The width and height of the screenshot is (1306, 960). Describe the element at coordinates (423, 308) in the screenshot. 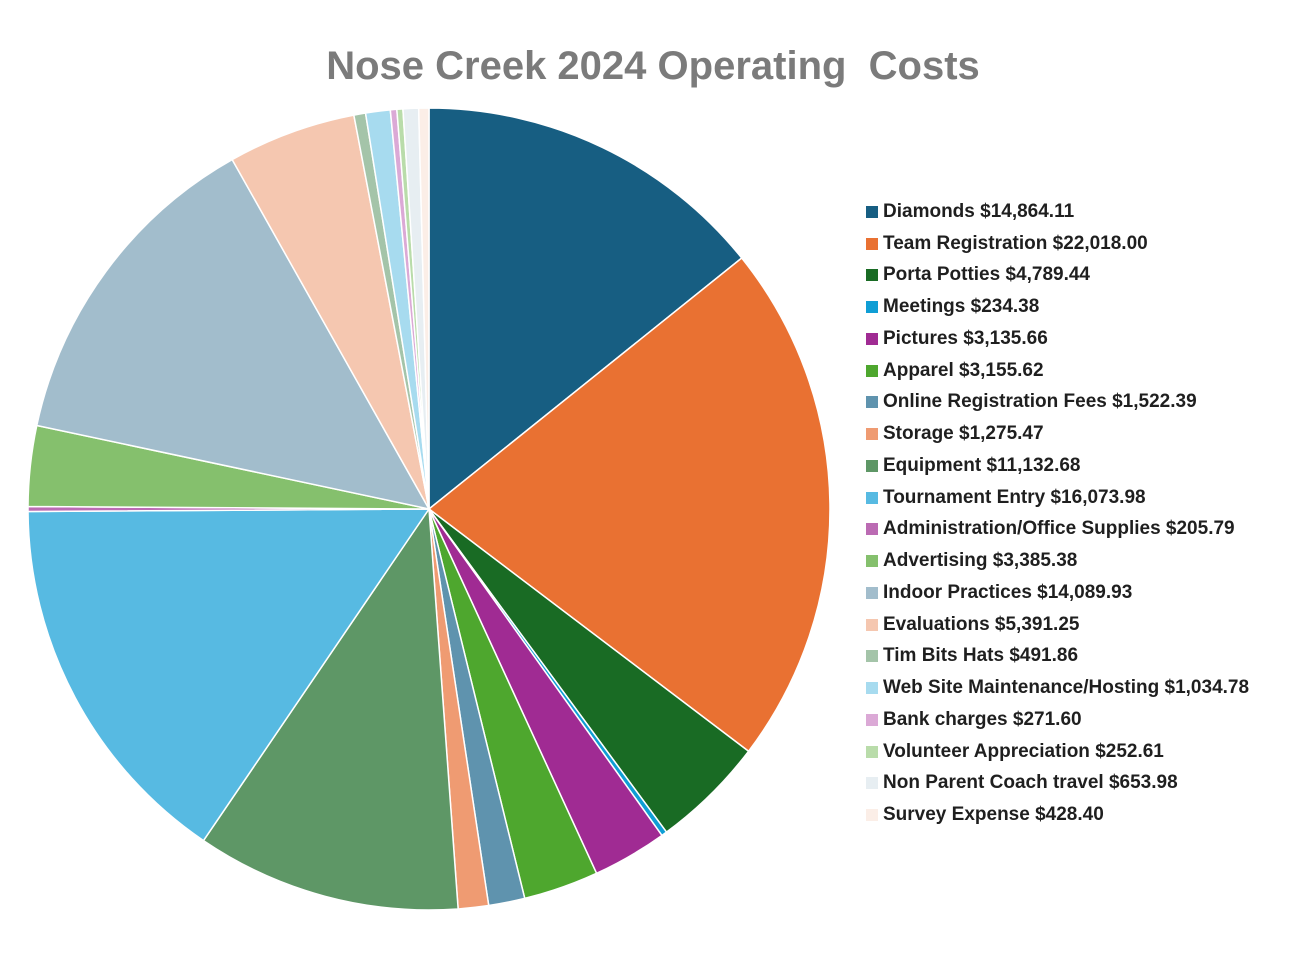

I see `pie-slice-survey-expense` at that location.